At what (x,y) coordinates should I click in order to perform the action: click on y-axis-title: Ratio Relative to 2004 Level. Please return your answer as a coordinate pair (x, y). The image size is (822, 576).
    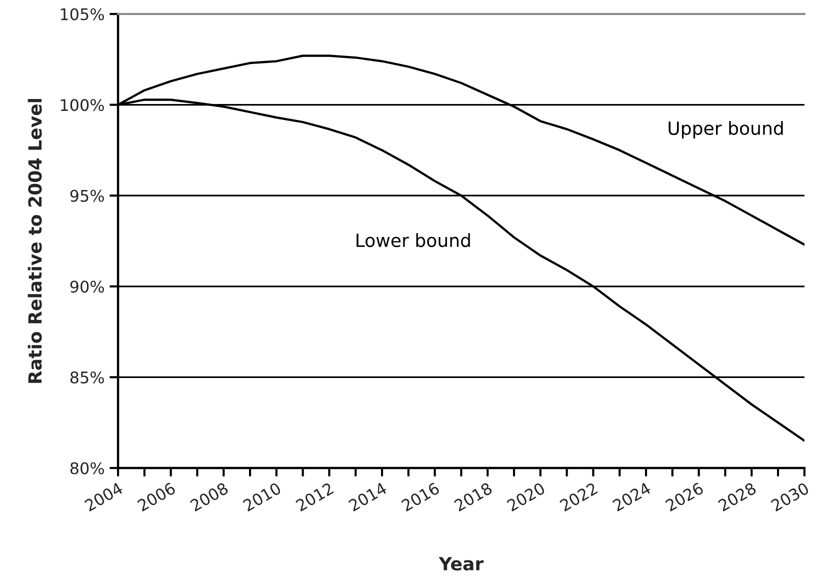
    Looking at the image, I should click on (35, 240).